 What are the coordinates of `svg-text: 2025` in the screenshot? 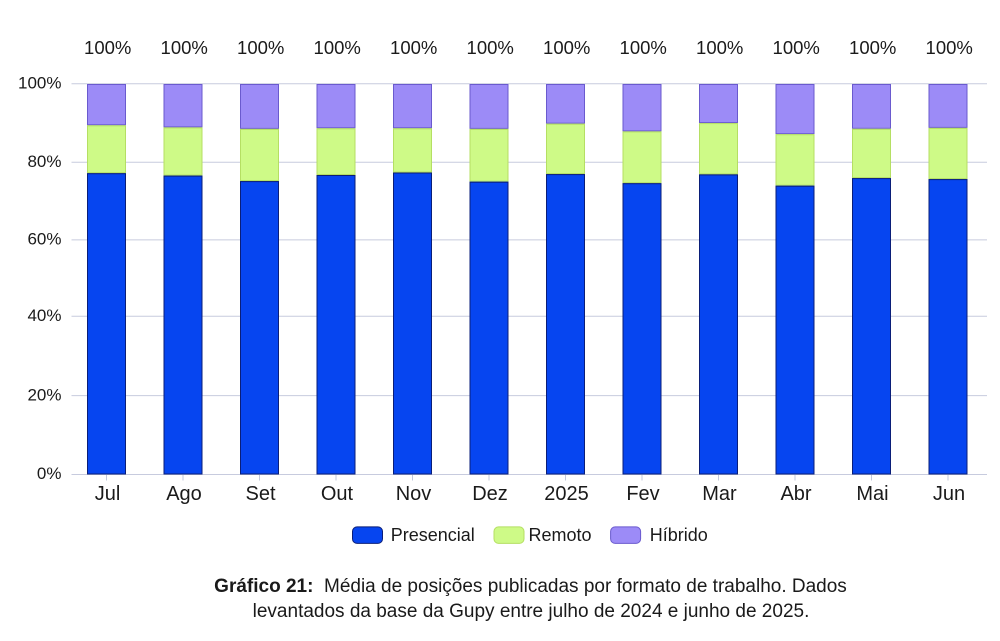 It's located at (566, 494).